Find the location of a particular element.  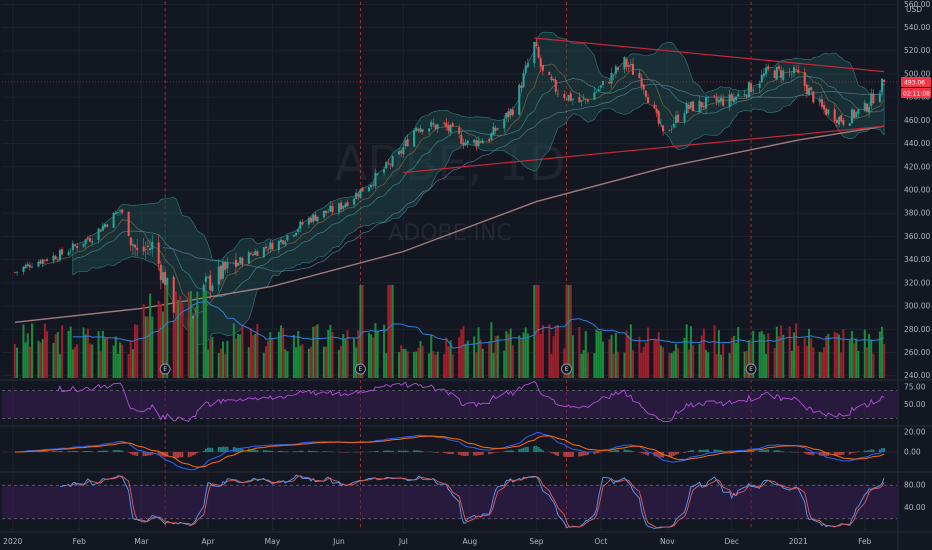

support-trendline is located at coordinates (644, 149).